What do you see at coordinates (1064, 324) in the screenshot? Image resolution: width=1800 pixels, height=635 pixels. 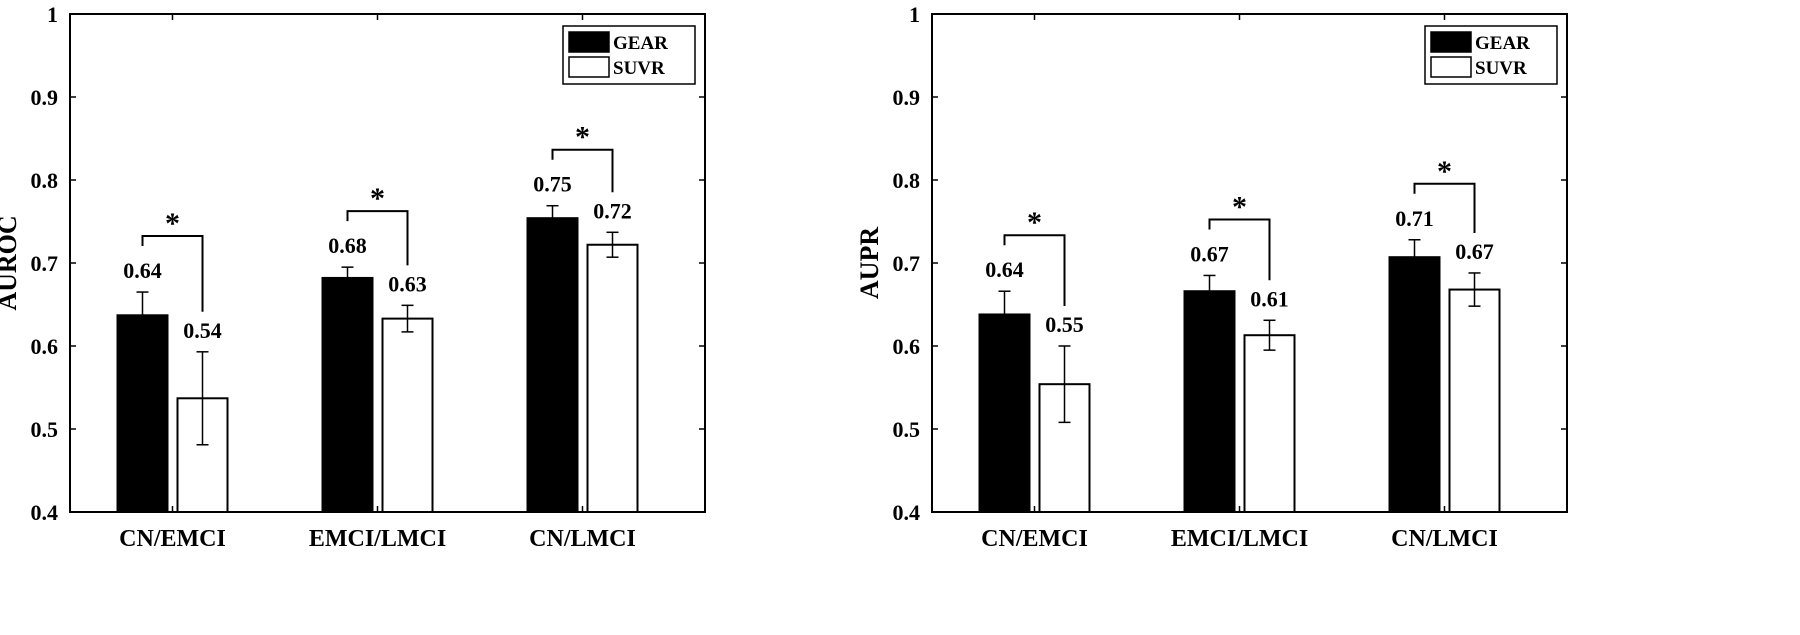 I see `value-label: 0.55` at bounding box center [1064, 324].